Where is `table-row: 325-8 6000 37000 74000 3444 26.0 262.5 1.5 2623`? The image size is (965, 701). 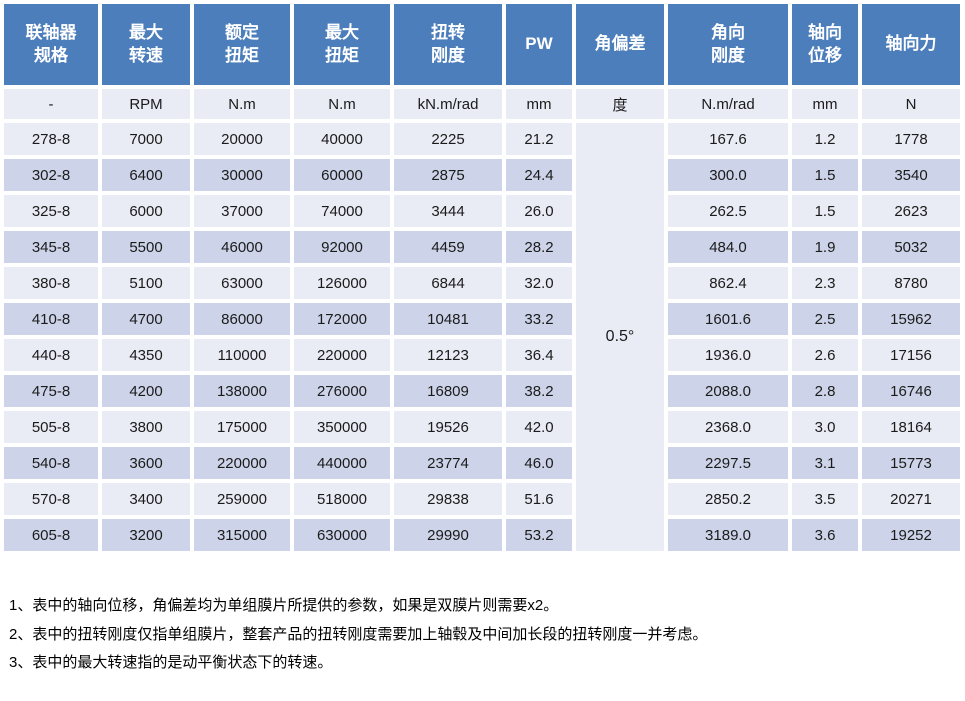
table-row: 325-8 6000 37000 74000 3444 26.0 262.5 1.5 2623 is located at coordinates (482, 211).